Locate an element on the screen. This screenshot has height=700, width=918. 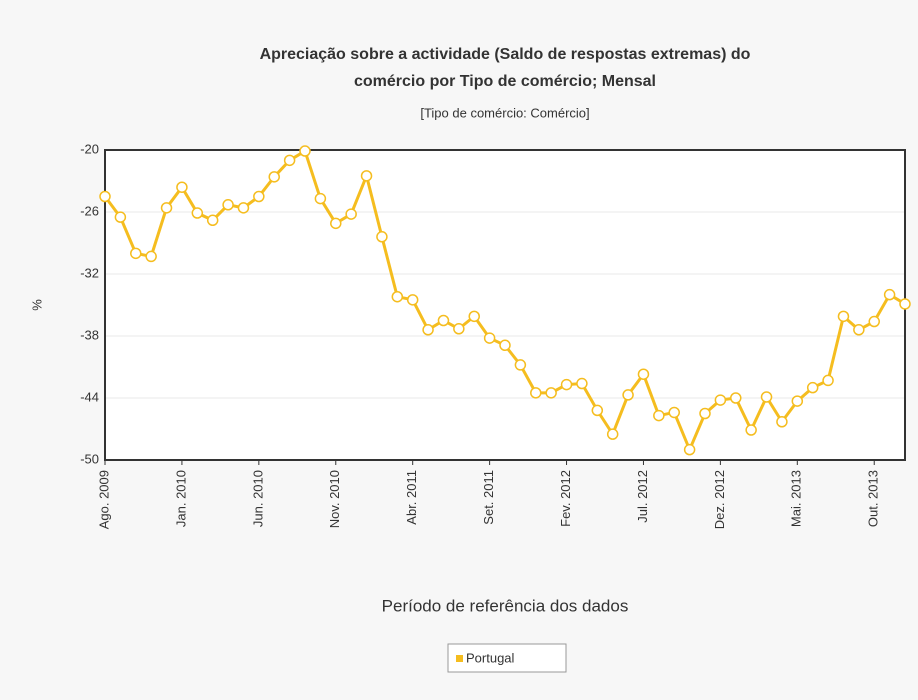
y-tick-label: -38 is located at coordinates (89, 334).